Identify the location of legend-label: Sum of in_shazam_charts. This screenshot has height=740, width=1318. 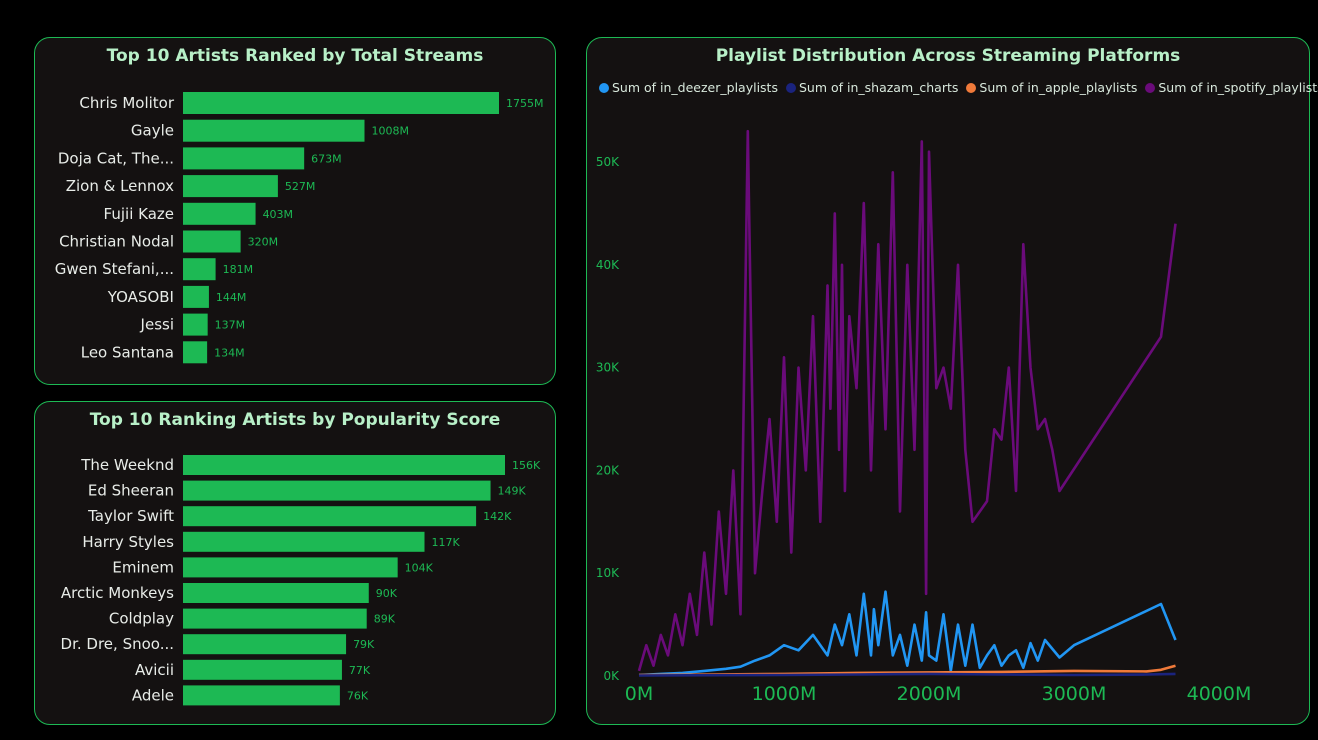
(878, 87).